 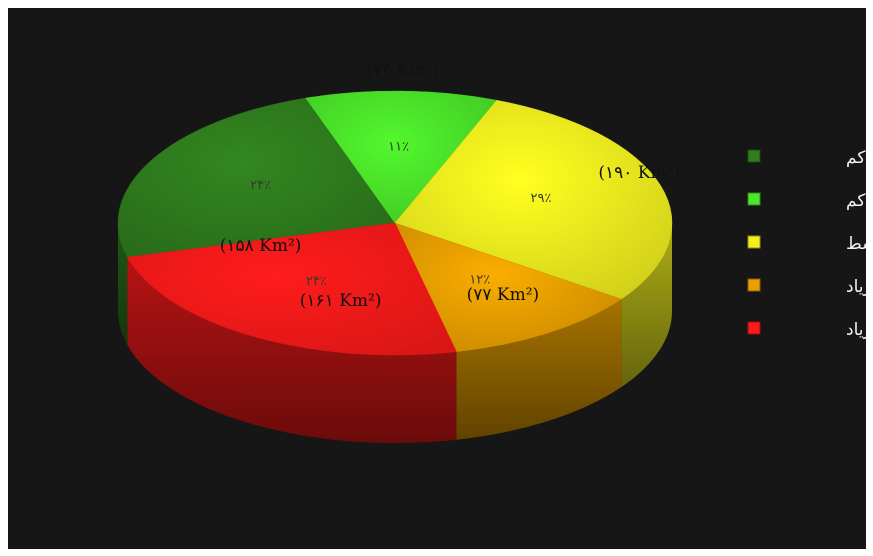 What do you see at coordinates (316, 281) in the screenshot?
I see `percent-label-4: ۲۴٪` at bounding box center [316, 281].